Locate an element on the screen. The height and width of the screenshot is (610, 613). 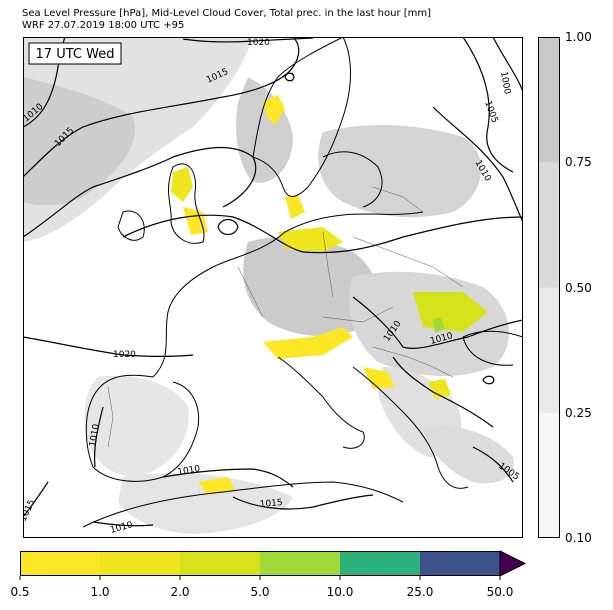
precip-area-balkans-core is located at coordinates (439, 325).